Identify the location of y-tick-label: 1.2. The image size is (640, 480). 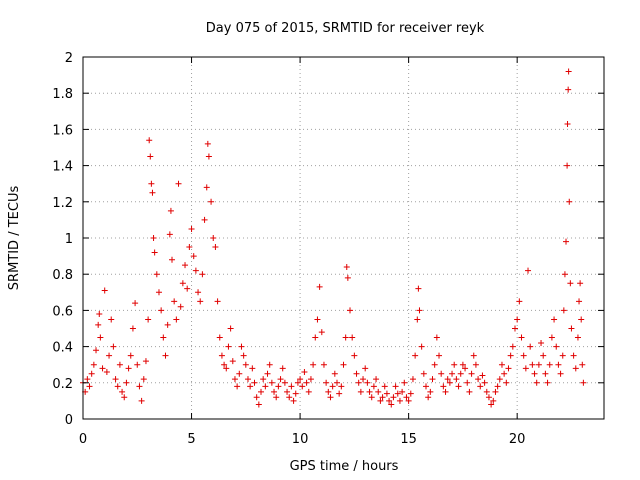
(62, 203).